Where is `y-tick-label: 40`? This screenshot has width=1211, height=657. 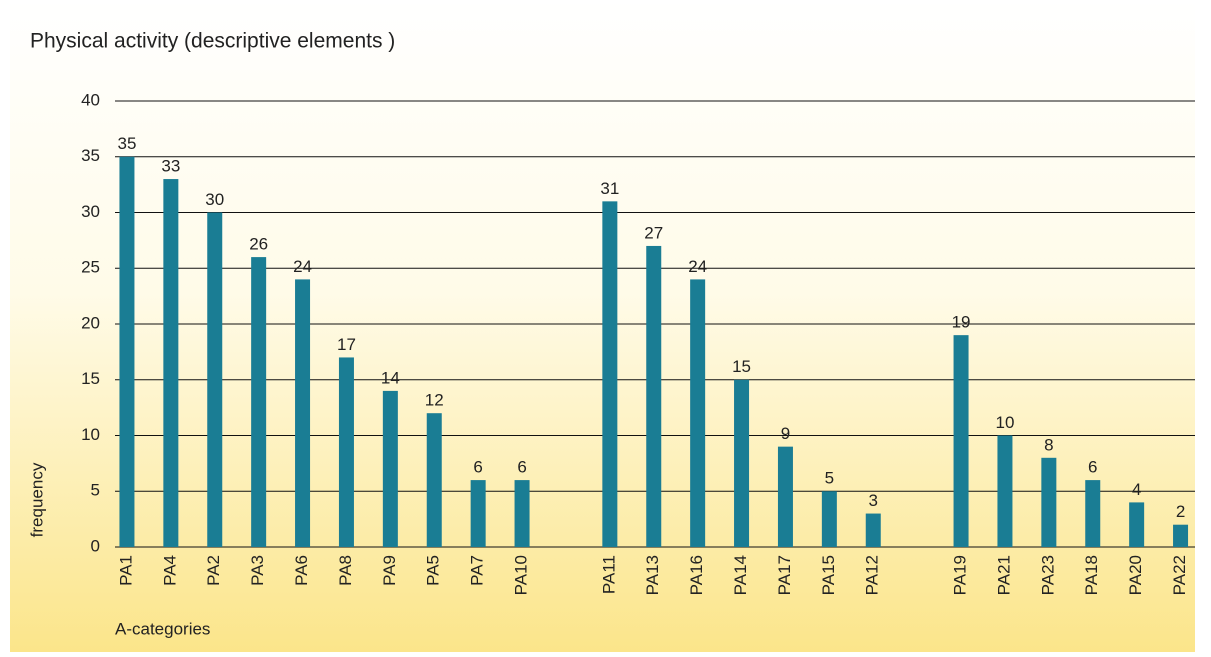
y-tick-label: 40 is located at coordinates (90, 99).